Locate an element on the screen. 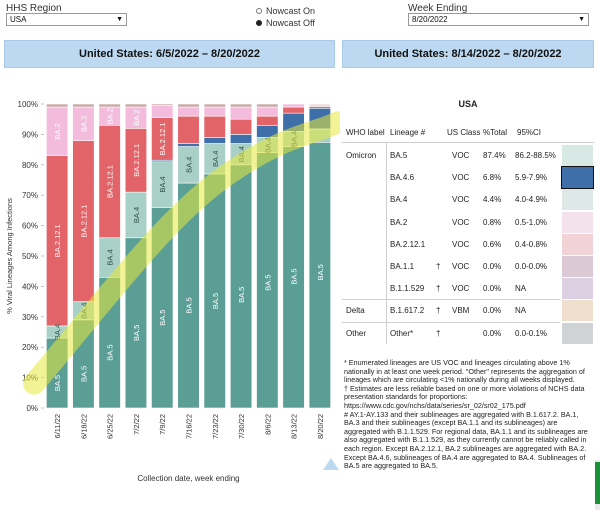 The width and height of the screenshot is (600, 528). nowcast-on-radio: Nowcast On is located at coordinates (285, 10).